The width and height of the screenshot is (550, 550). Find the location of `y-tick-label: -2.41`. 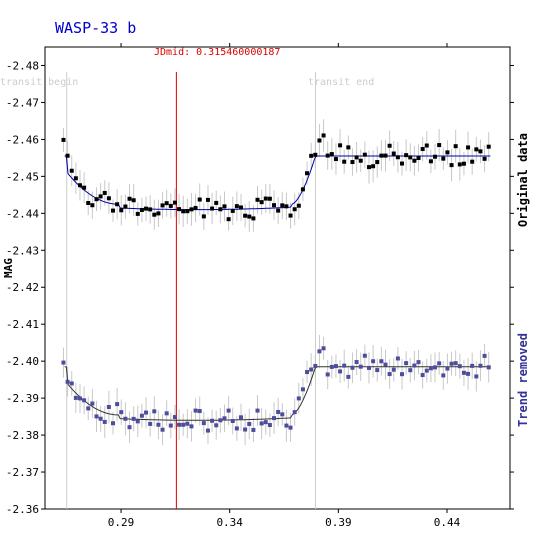

y-tick-label: -2.41 is located at coordinates (22, 324).